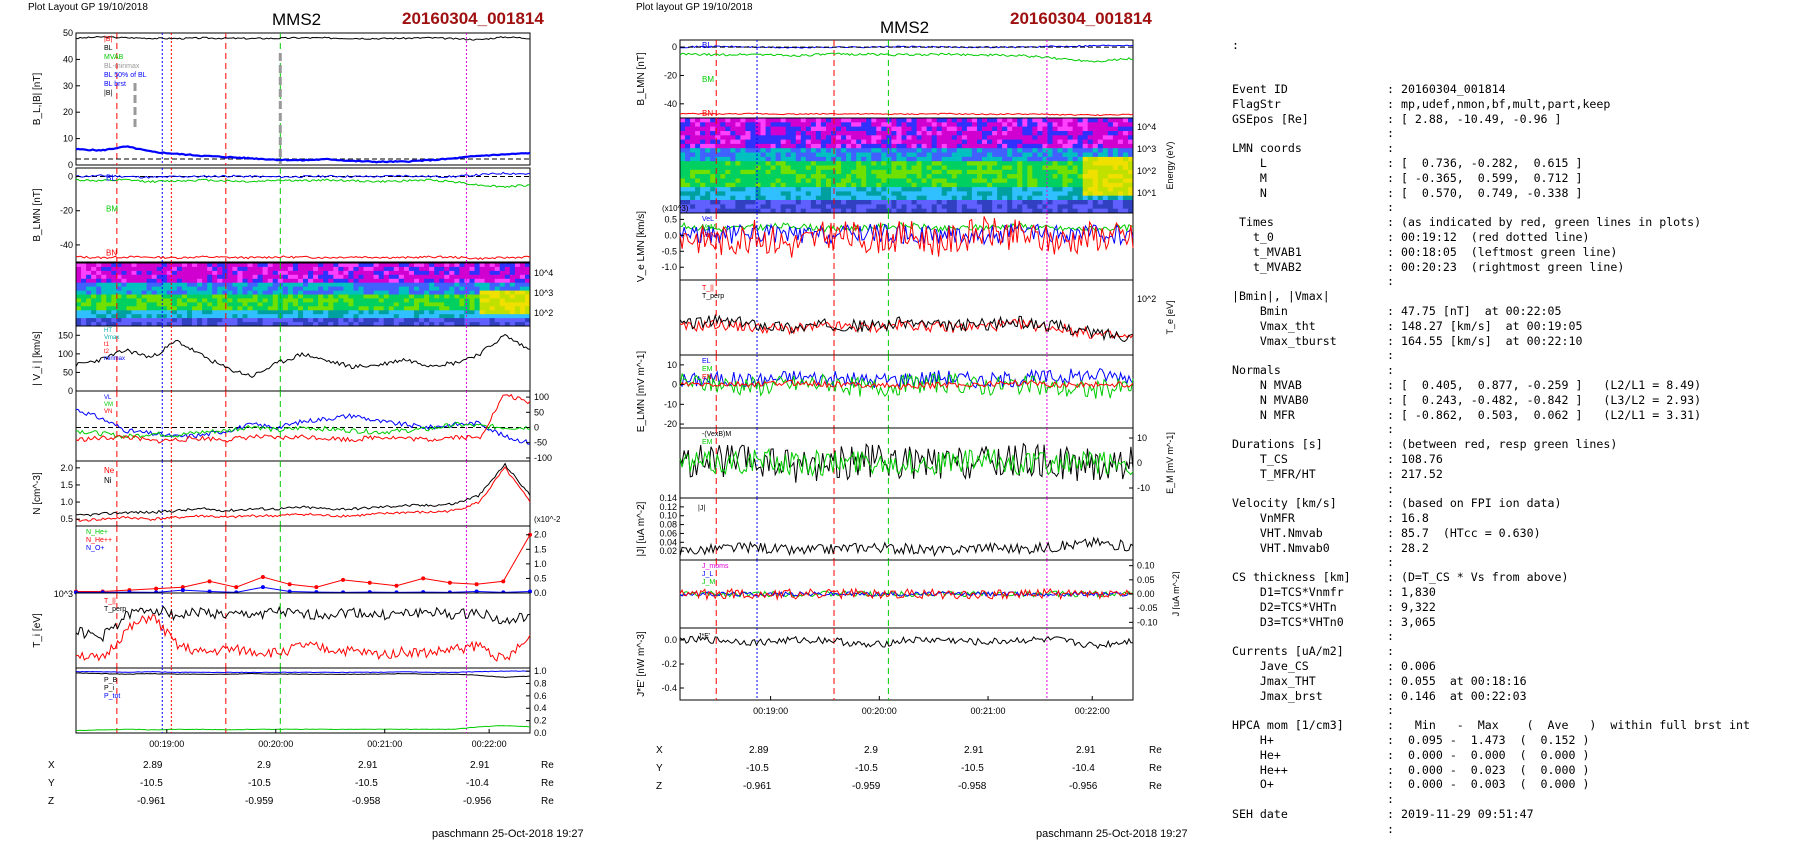  Describe the element at coordinates (68, 112) in the screenshot. I see `y-tick-label: 20` at that location.